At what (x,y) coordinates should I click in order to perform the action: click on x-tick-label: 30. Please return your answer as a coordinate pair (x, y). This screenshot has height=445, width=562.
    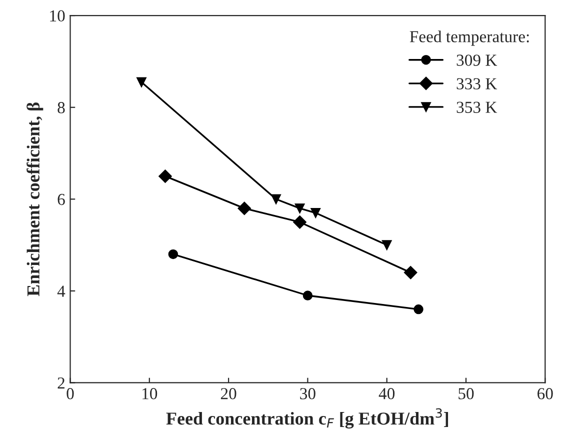
    Looking at the image, I should click on (308, 394).